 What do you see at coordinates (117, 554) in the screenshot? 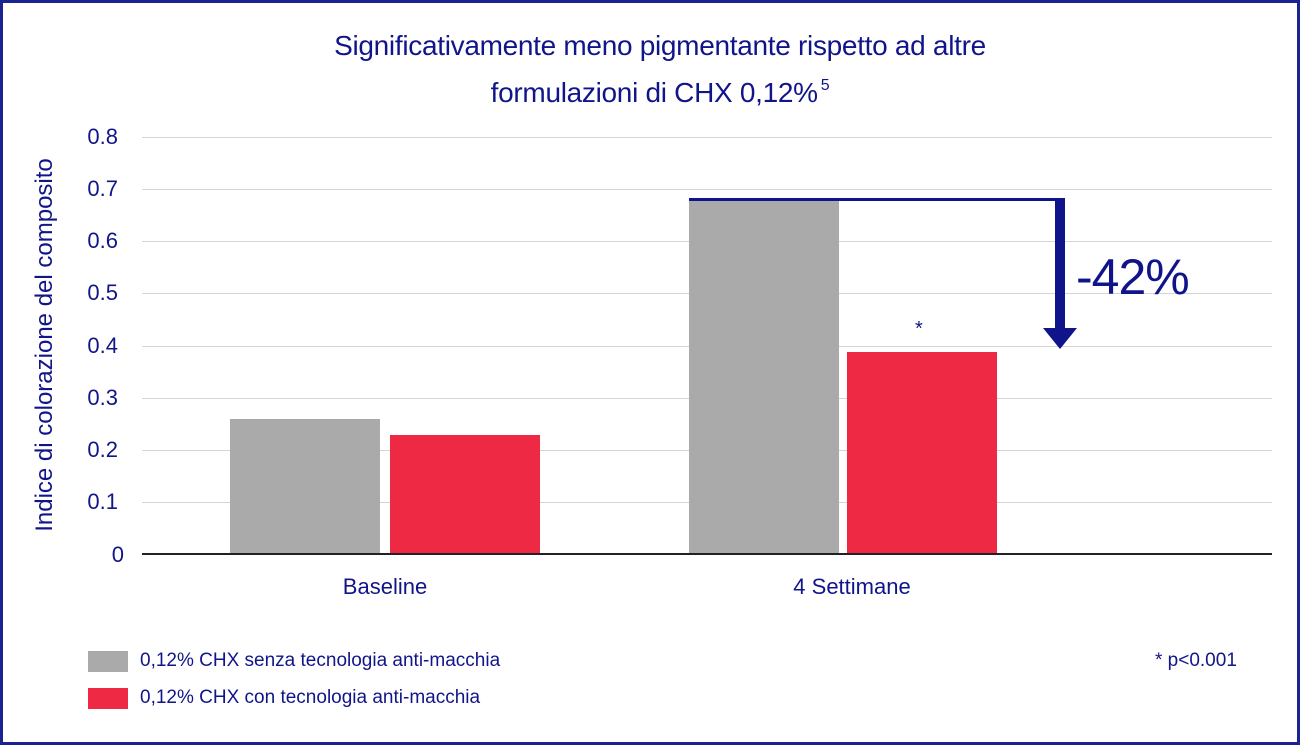
I see `y-tick: 0` at bounding box center [117, 554].